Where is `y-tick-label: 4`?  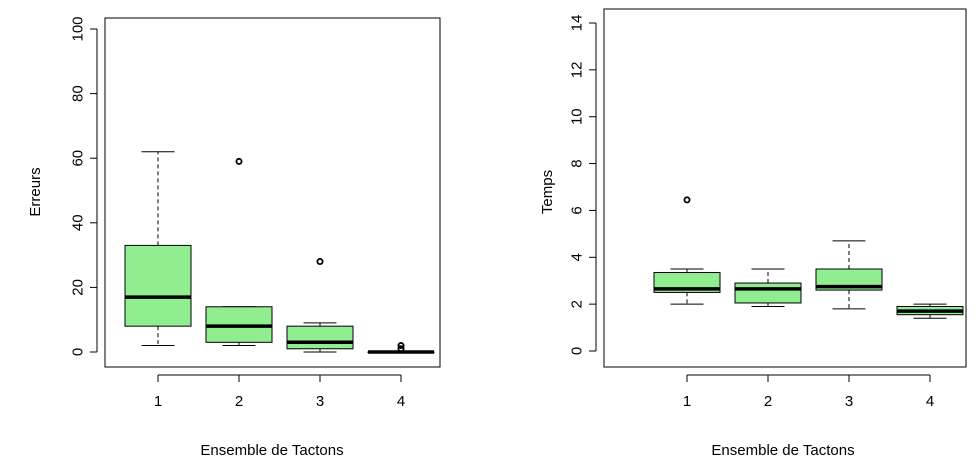
y-tick-label: 4 is located at coordinates (577, 257).